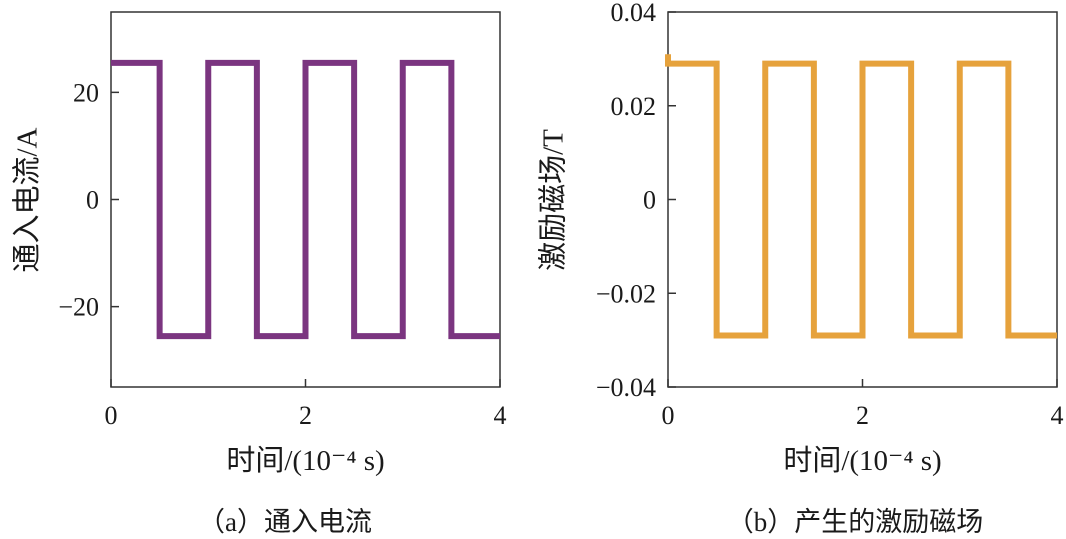 This screenshot has height=539, width=1066. Describe the element at coordinates (27, 199) in the screenshot. I see `y-axis-label: 通入电流/A` at that location.